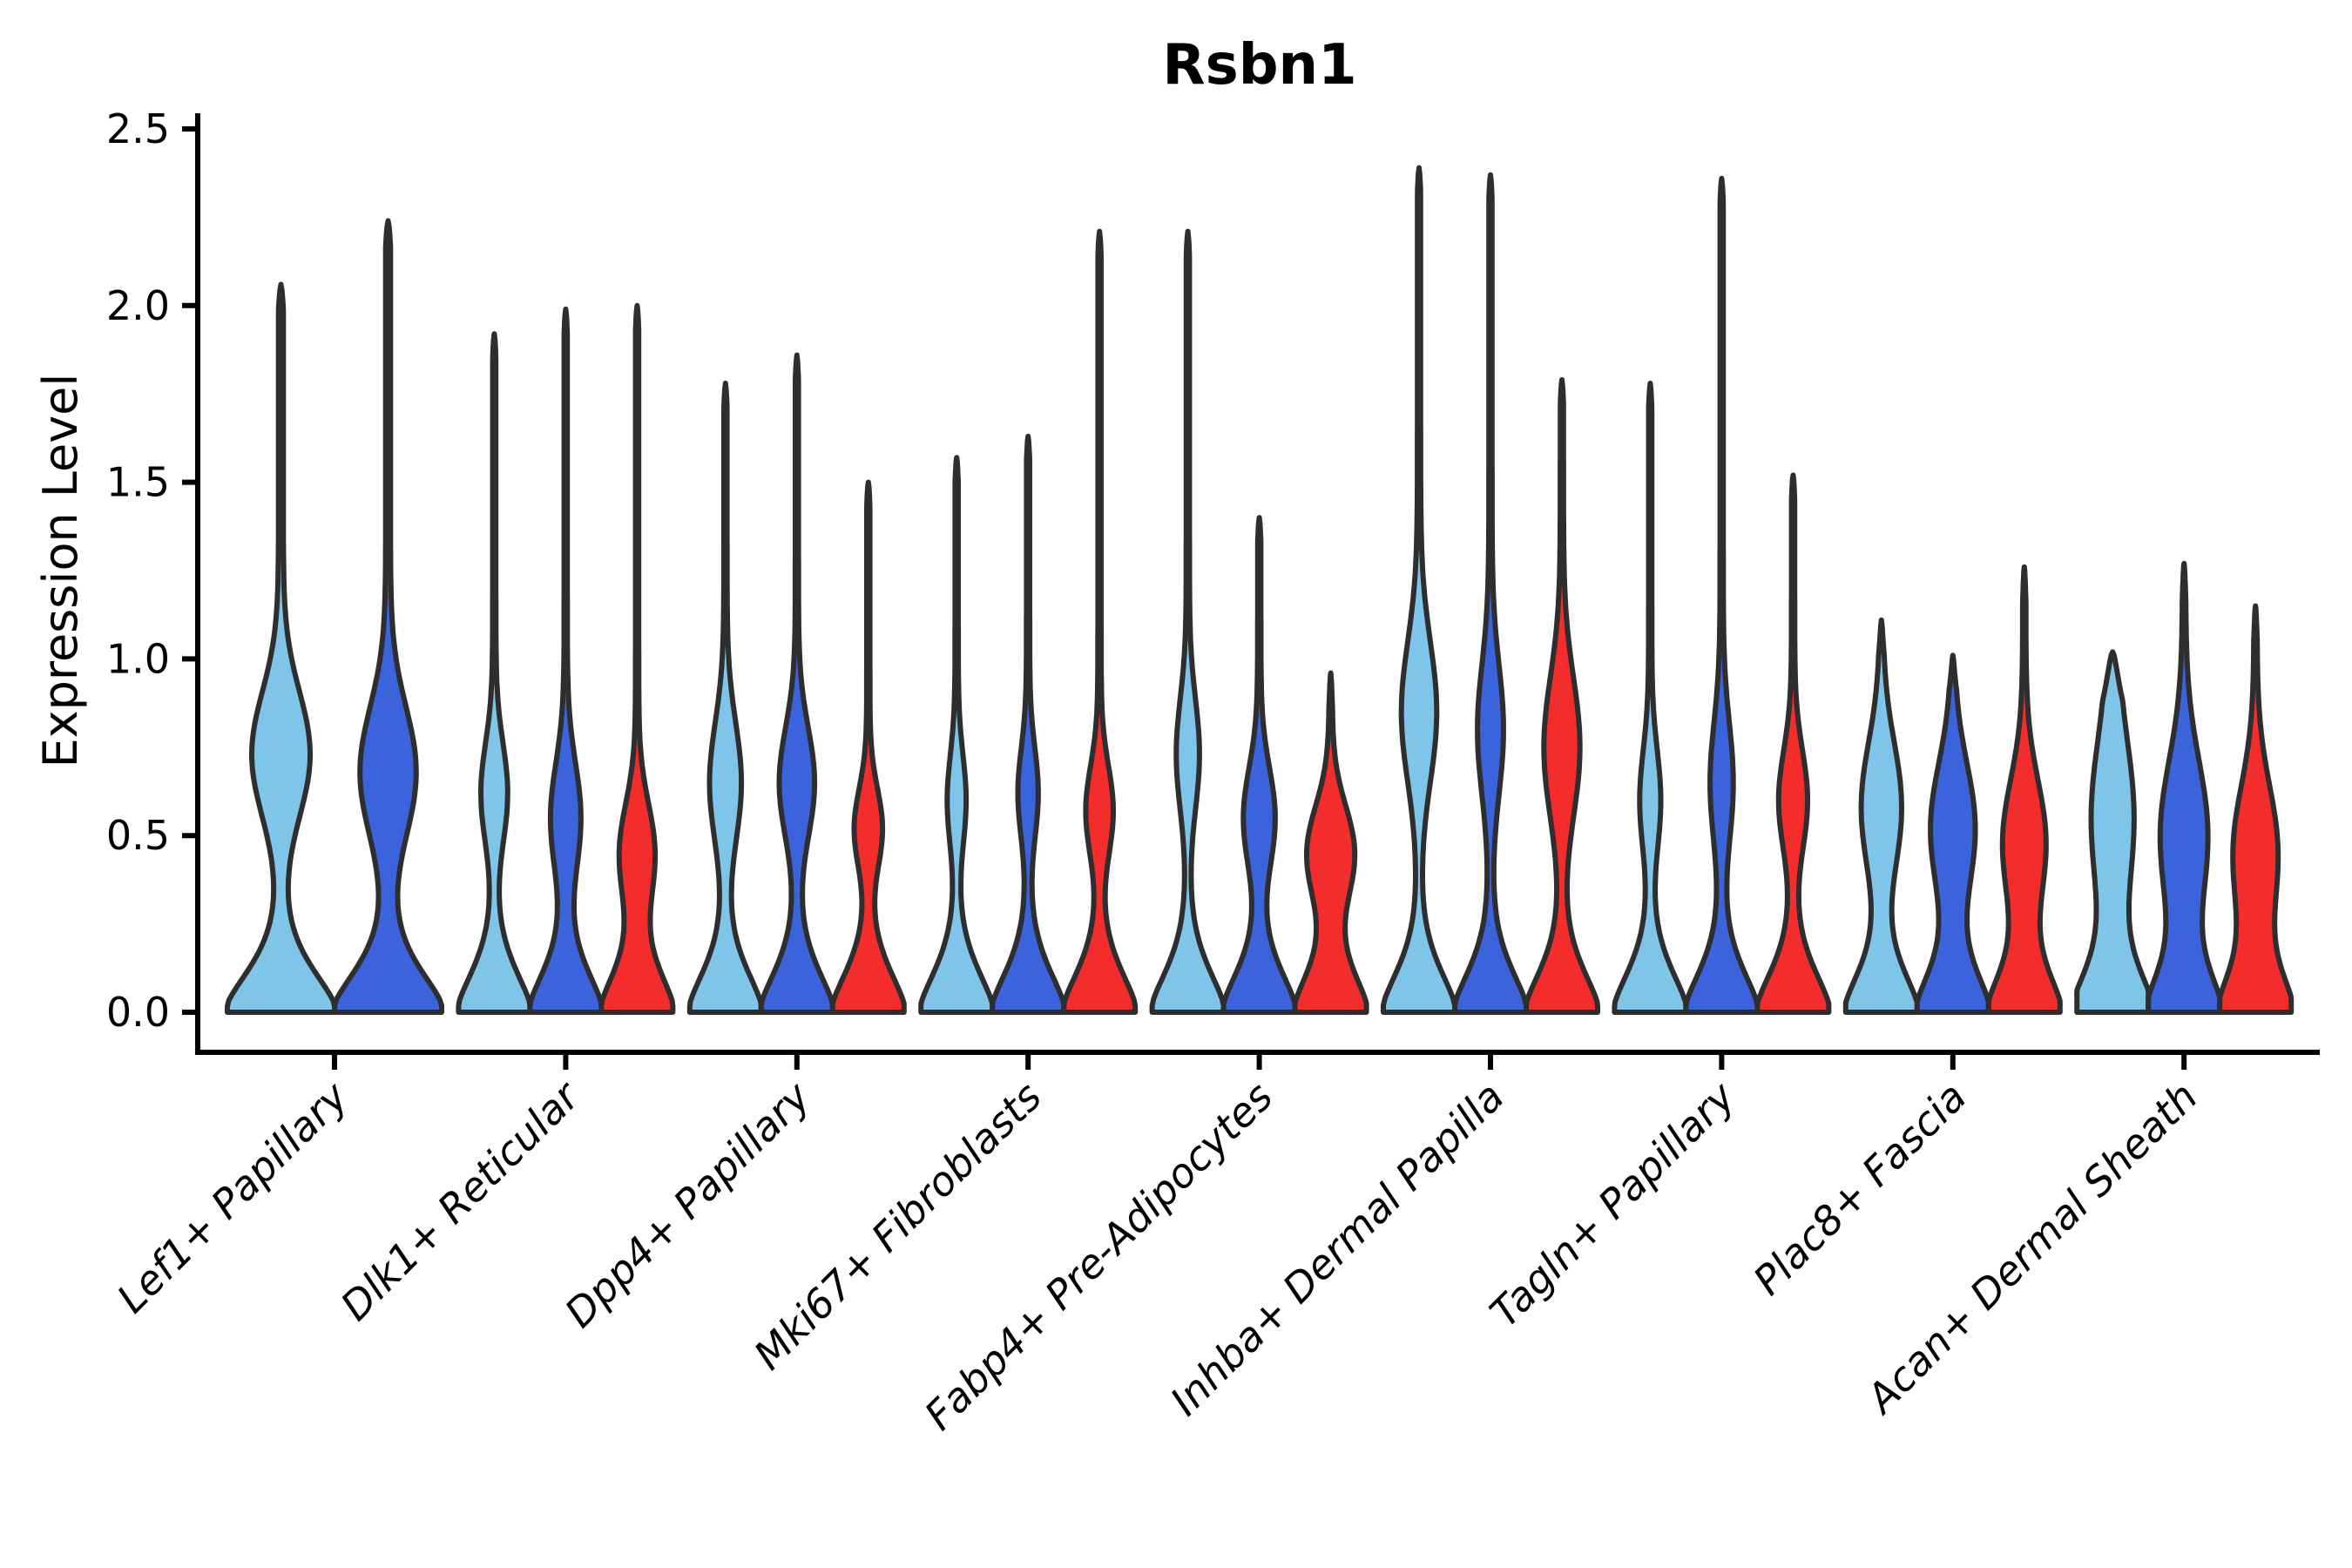 Image resolution: width=2352 pixels, height=1568 pixels. Describe the element at coordinates (1028, 724) in the screenshot. I see `violin-mki67-dark_blue` at that location.